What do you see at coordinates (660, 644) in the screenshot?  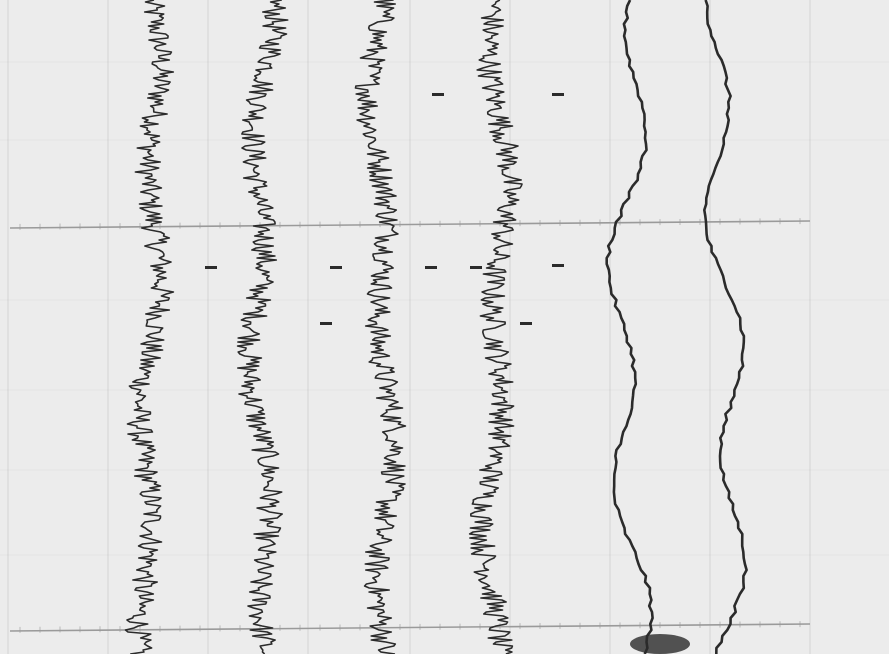 I see `ink-smudge` at bounding box center [660, 644].